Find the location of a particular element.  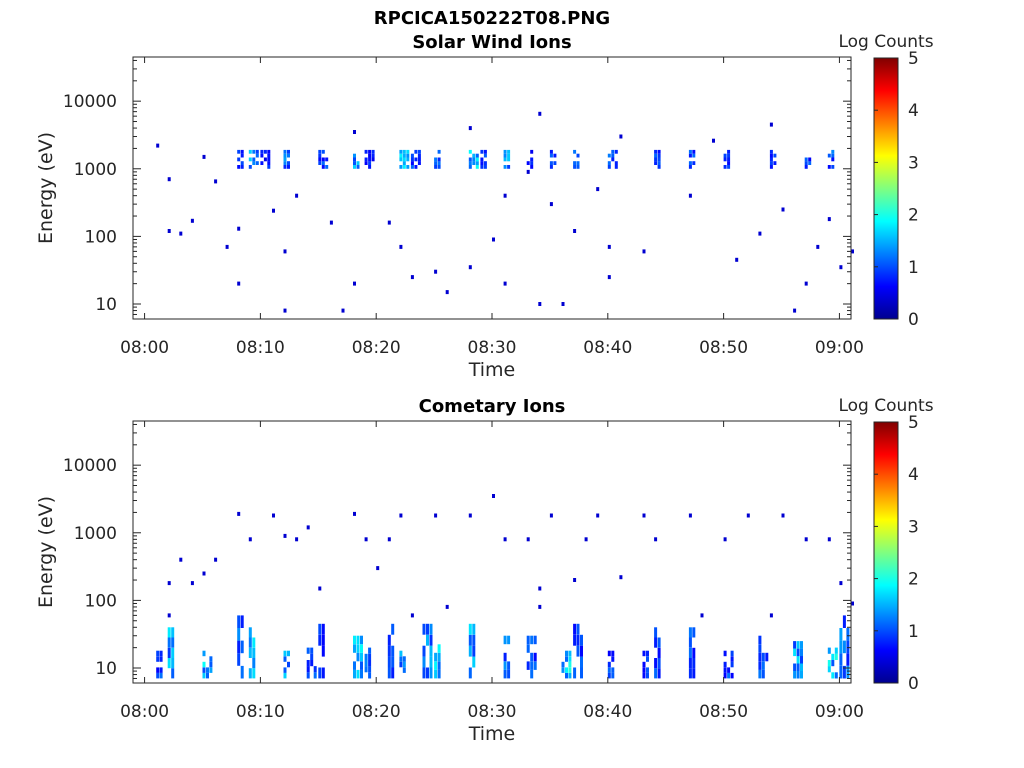

colorbar is located at coordinates (886, 188).